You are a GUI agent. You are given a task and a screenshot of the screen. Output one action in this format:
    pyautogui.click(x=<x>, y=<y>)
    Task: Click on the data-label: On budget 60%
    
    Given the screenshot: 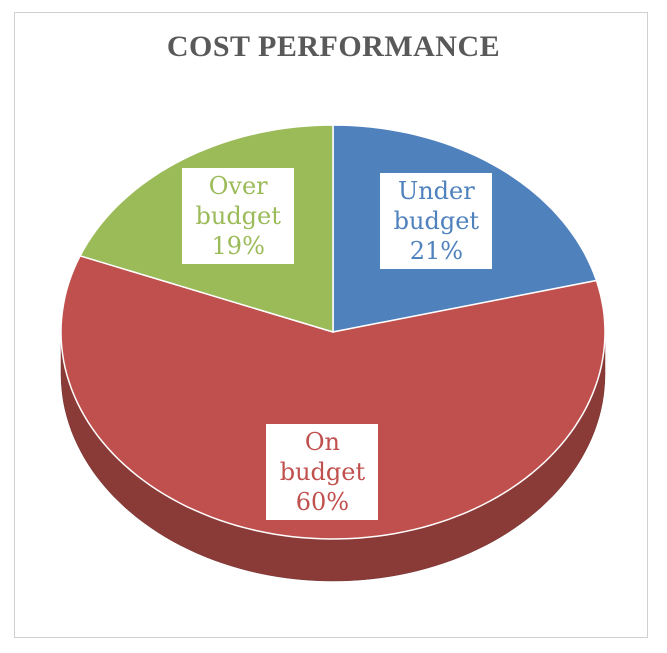 What is the action you would take?
    pyautogui.click(x=322, y=472)
    